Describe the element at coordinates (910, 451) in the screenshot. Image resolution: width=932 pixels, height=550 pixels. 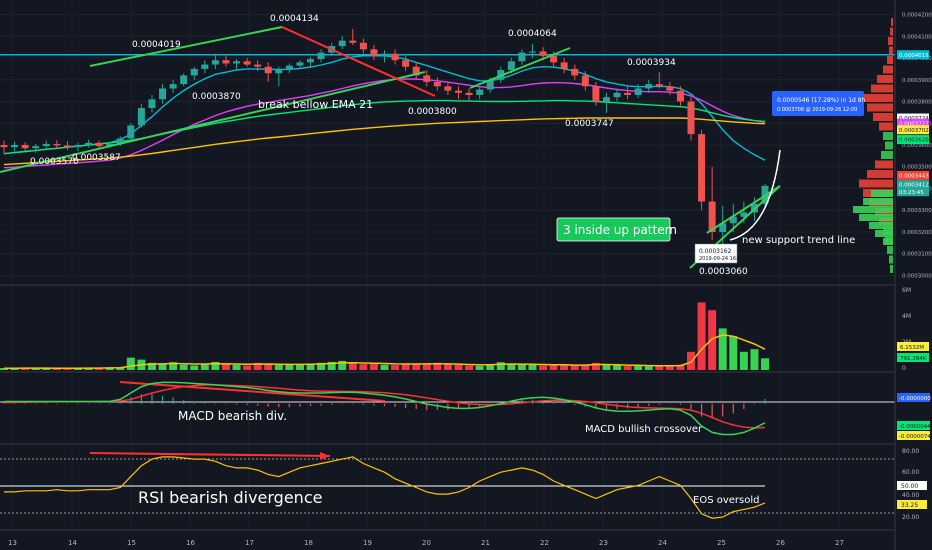
I see `svg-text: 80.00` at that location.